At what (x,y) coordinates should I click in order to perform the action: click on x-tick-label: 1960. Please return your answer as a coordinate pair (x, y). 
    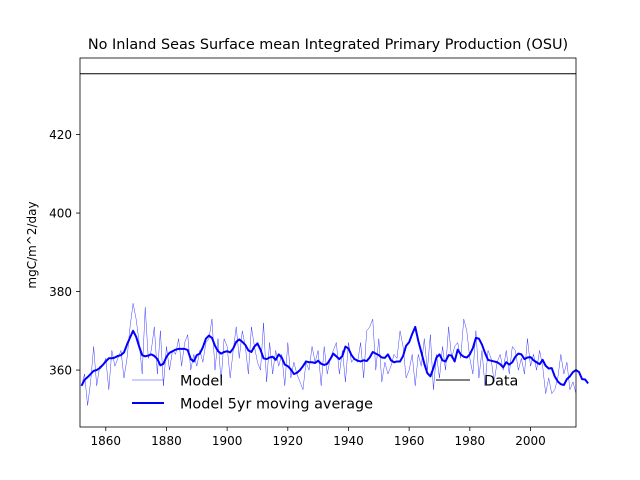
    Looking at the image, I should click on (409, 441).